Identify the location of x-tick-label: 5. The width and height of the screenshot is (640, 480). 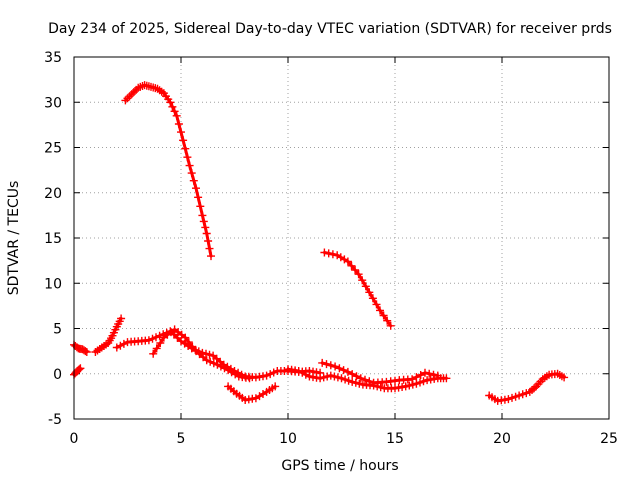
(181, 439).